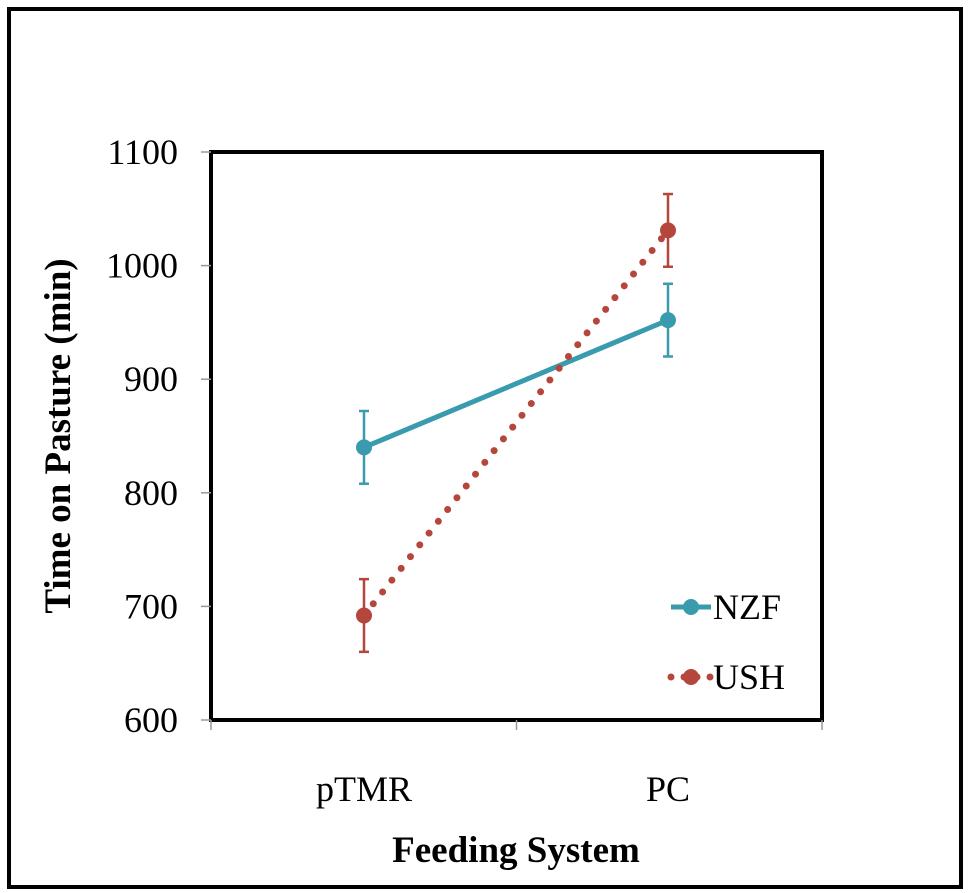 This screenshot has width=974, height=893. I want to click on x-tick-label: PC, so click(668, 789).